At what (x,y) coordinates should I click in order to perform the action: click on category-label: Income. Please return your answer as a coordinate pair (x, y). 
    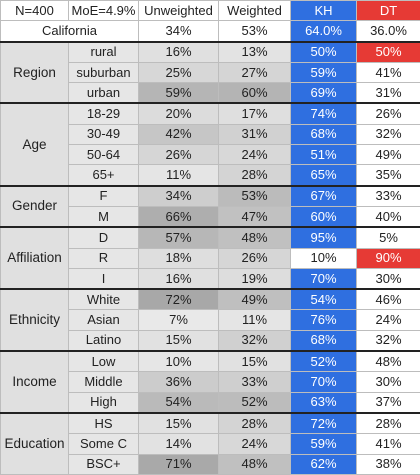
    Looking at the image, I should click on (35, 382).